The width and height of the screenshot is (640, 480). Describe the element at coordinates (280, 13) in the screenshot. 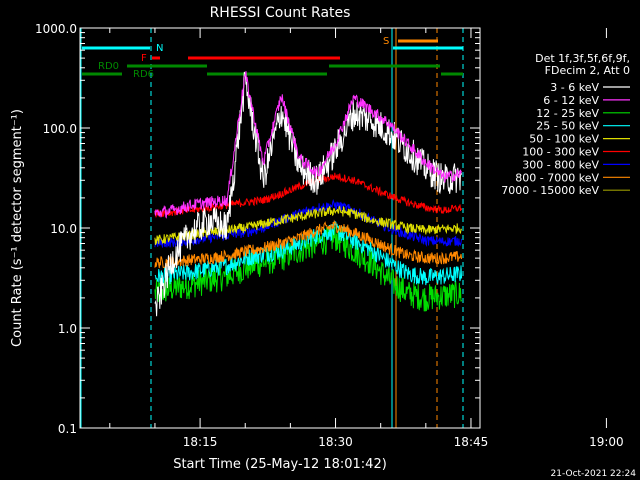

I see `chart-title: RHESSI Count Rates` at that location.